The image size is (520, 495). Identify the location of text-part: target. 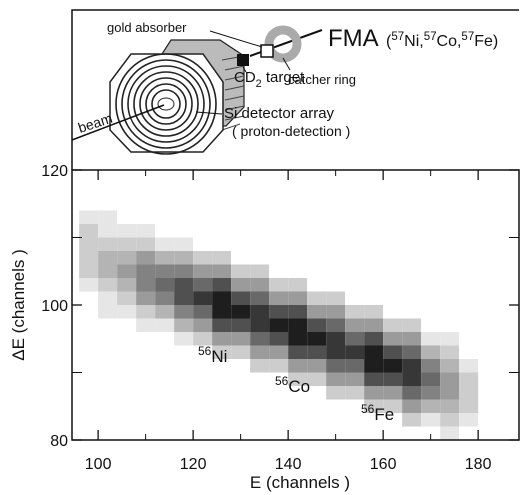
(283, 77).